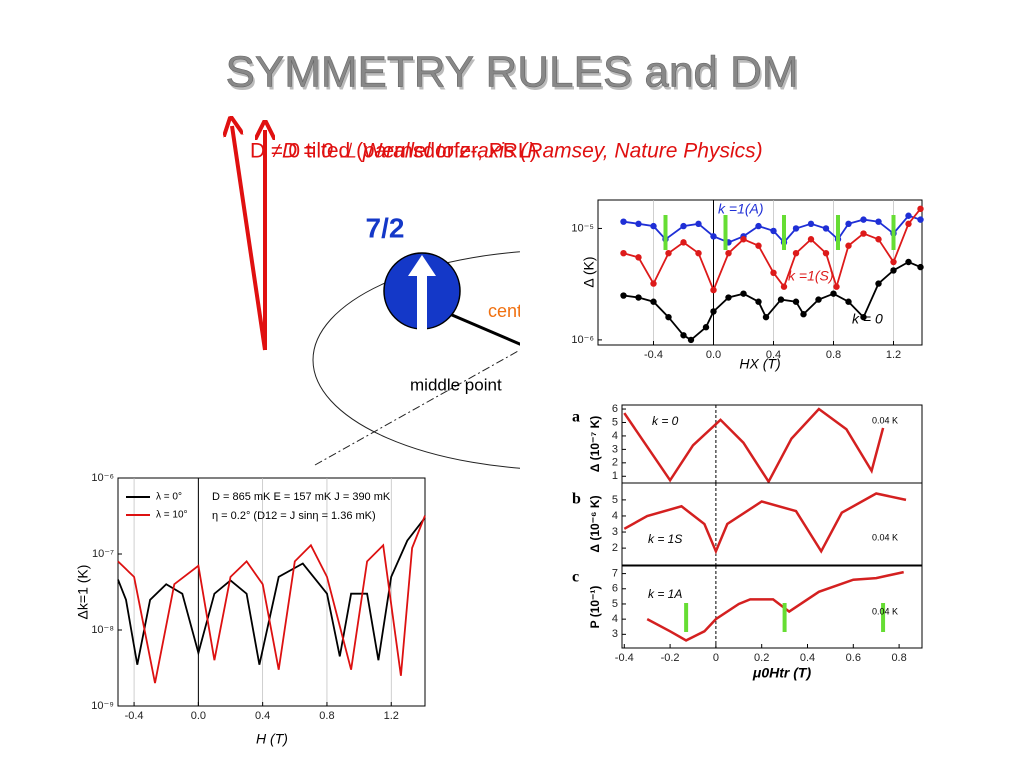 The image size is (1024, 768). Describe the element at coordinates (615, 463) in the screenshot. I see `y-tick-label: 2` at that location.